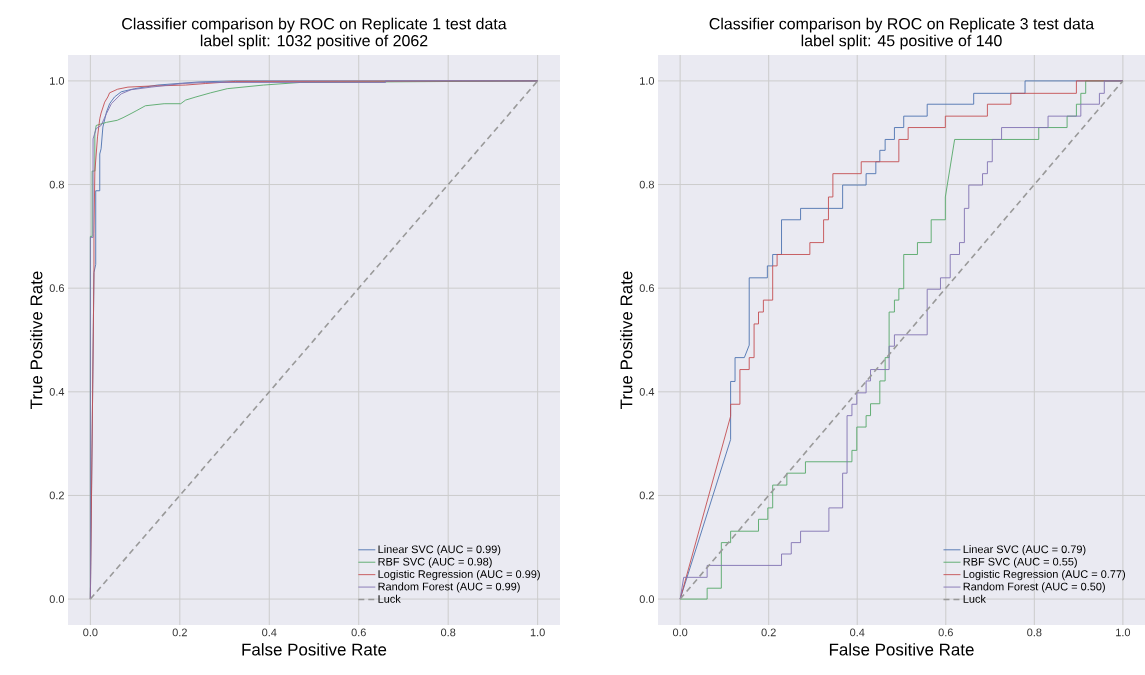 The width and height of the screenshot is (1145, 675). What do you see at coordinates (449, 587) in the screenshot?
I see `legend-label: Random Forest (AUC = 0.99)` at bounding box center [449, 587].